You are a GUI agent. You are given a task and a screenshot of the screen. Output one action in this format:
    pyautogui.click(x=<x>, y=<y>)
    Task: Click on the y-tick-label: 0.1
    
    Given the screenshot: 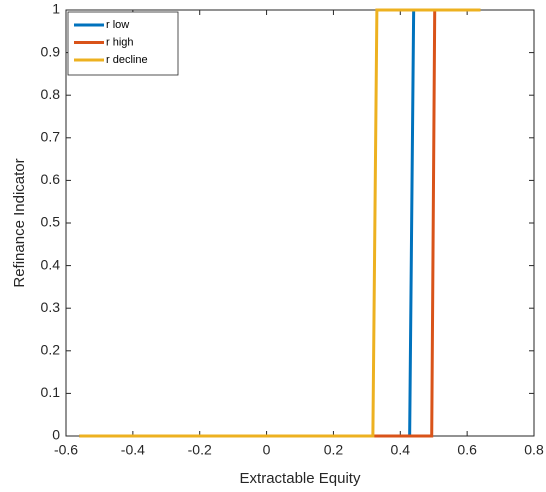 What is the action you would take?
    pyautogui.click(x=51, y=392)
    